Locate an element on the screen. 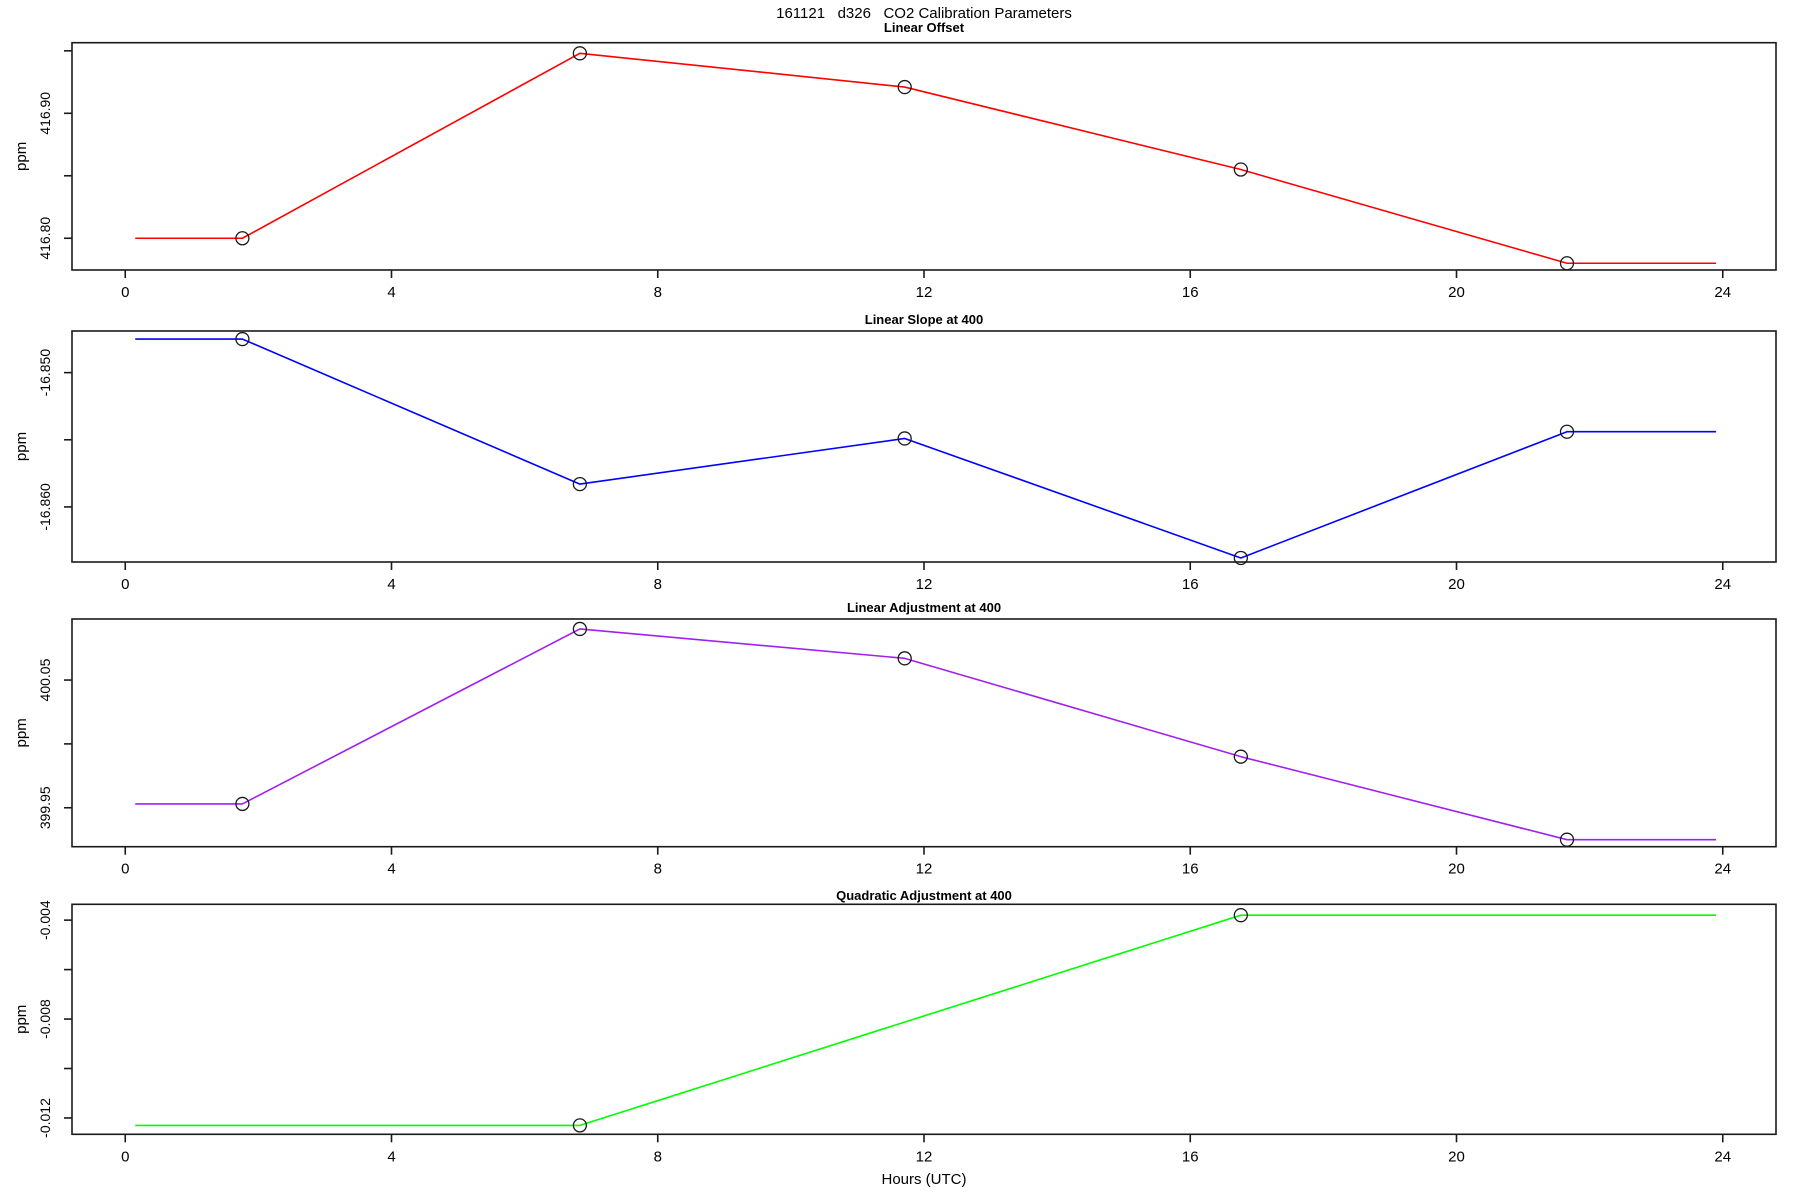  y-tick-label: -0.008 is located at coordinates (45, 1019).